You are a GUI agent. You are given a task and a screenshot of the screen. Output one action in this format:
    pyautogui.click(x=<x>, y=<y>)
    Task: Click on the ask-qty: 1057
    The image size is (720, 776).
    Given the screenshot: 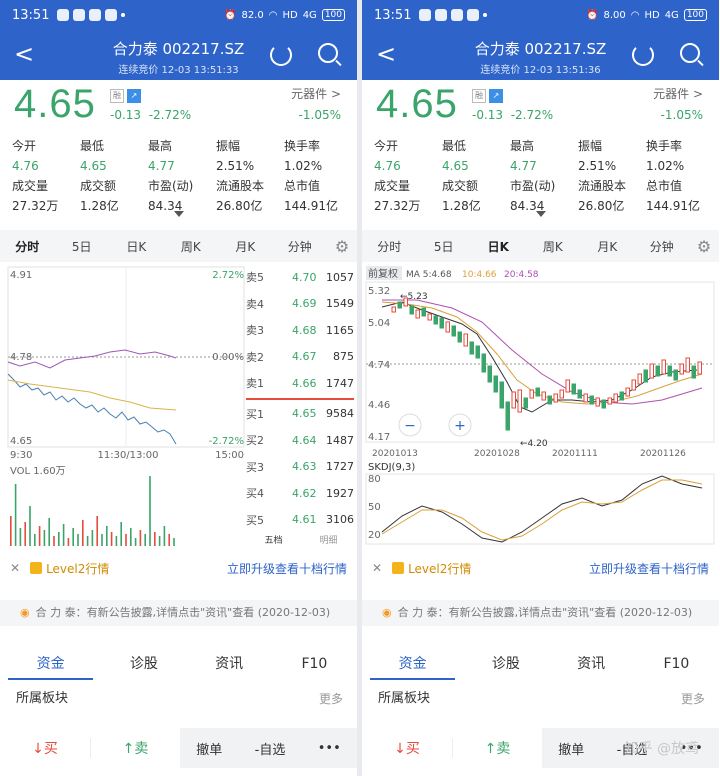 What is the action you would take?
    pyautogui.click(x=340, y=277)
    